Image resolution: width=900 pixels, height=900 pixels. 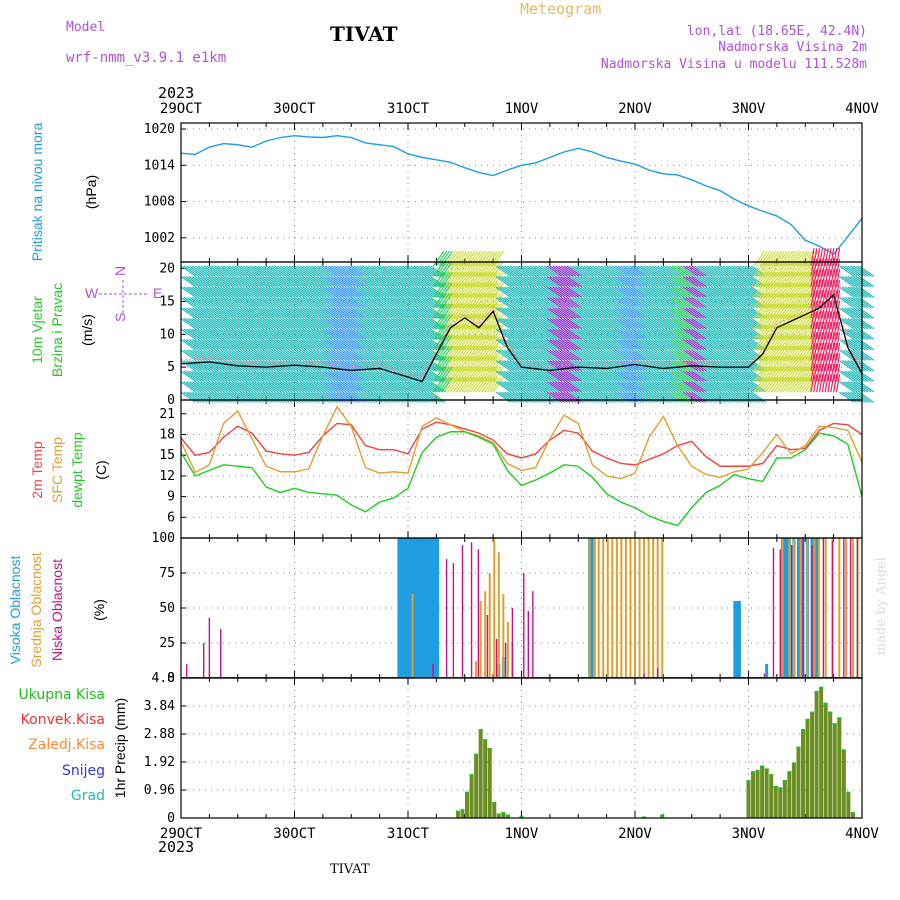 What do you see at coordinates (294, 834) in the screenshot?
I see `x-tick-label-bottom: 30OCT` at bounding box center [294, 834].